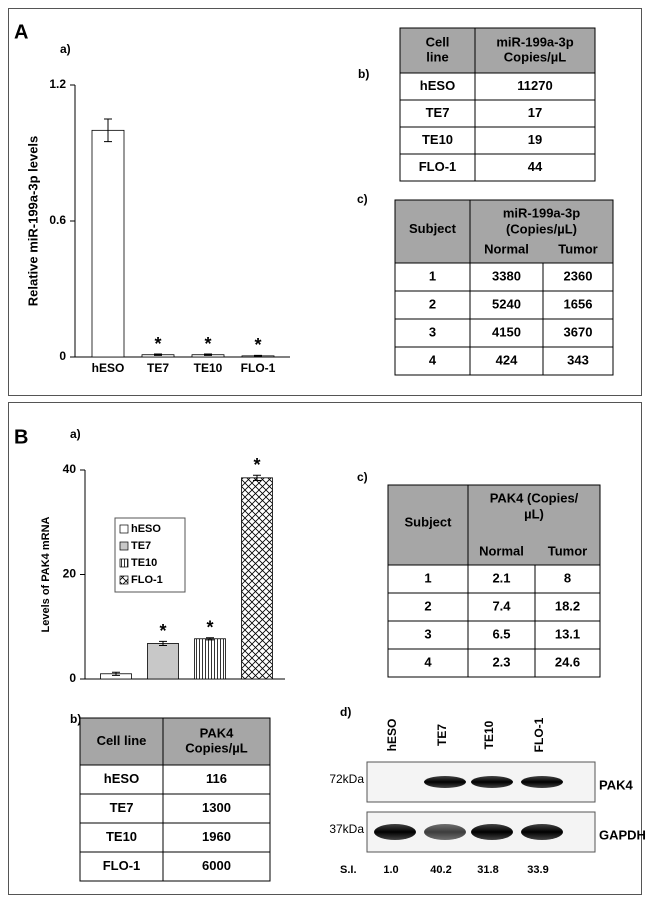 This screenshot has width=650, height=902. I want to click on x-tick-label: TE7, so click(158, 368).